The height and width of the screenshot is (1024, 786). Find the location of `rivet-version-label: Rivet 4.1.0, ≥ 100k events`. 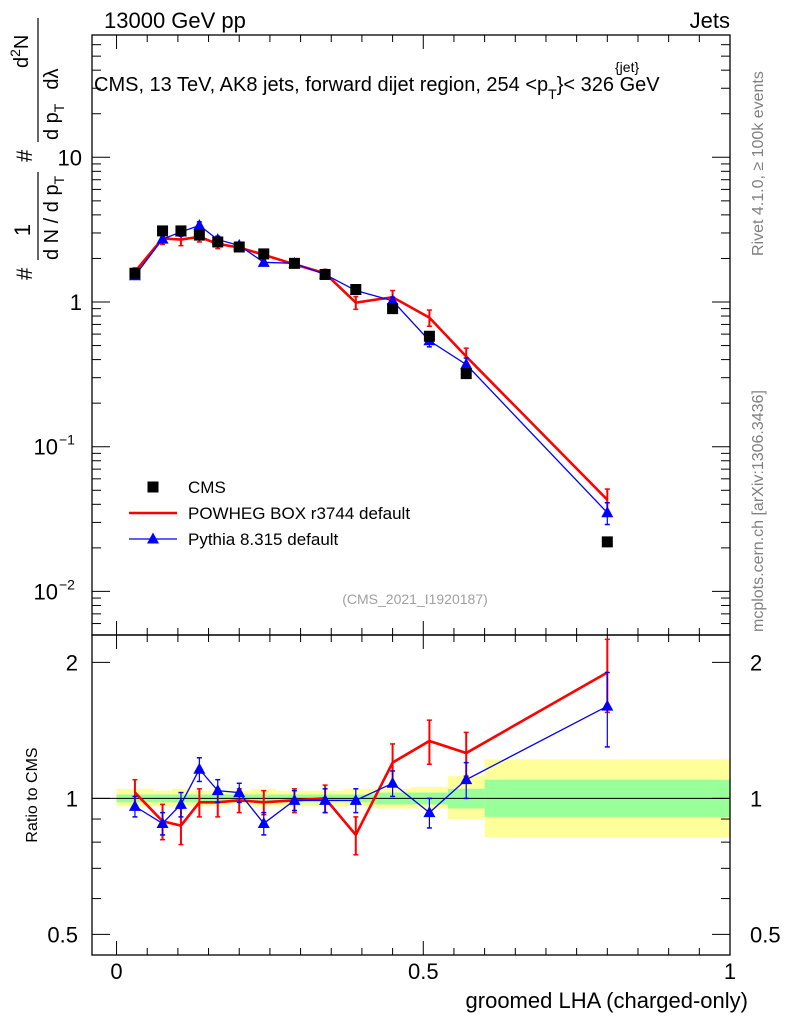

rivet-version-label: Rivet 4.1.0, ≥ 100k events is located at coordinates (758, 163).